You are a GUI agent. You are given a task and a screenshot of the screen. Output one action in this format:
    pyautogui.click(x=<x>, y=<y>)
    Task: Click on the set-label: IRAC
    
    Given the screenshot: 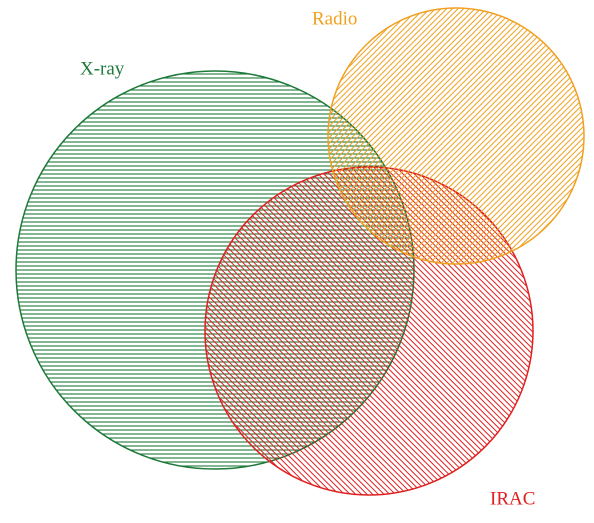 What is the action you would take?
    pyautogui.click(x=512, y=498)
    